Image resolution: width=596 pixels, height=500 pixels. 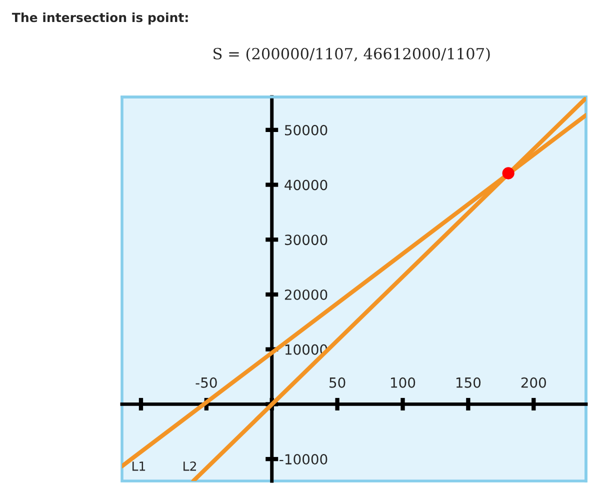 I want to click on text: S = (200000/1107, 46612000/1107), so click(x=352, y=55).